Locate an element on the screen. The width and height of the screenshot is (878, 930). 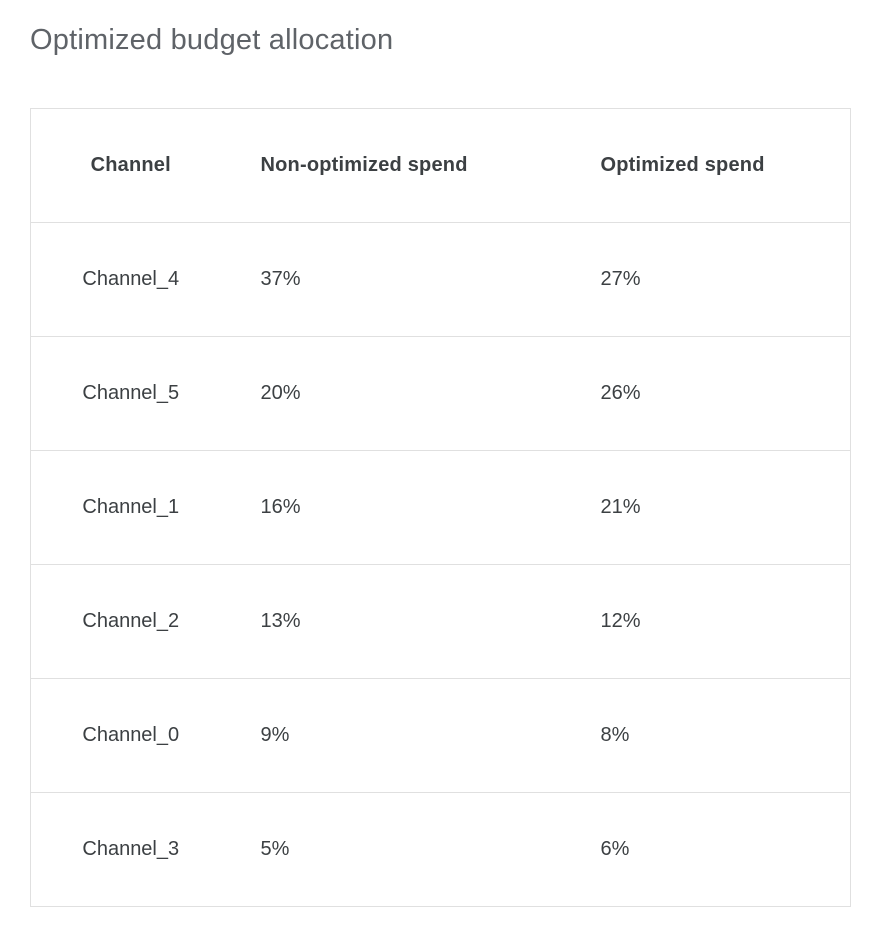
table-row: Channel_1 16% 21% is located at coordinates (440, 507).